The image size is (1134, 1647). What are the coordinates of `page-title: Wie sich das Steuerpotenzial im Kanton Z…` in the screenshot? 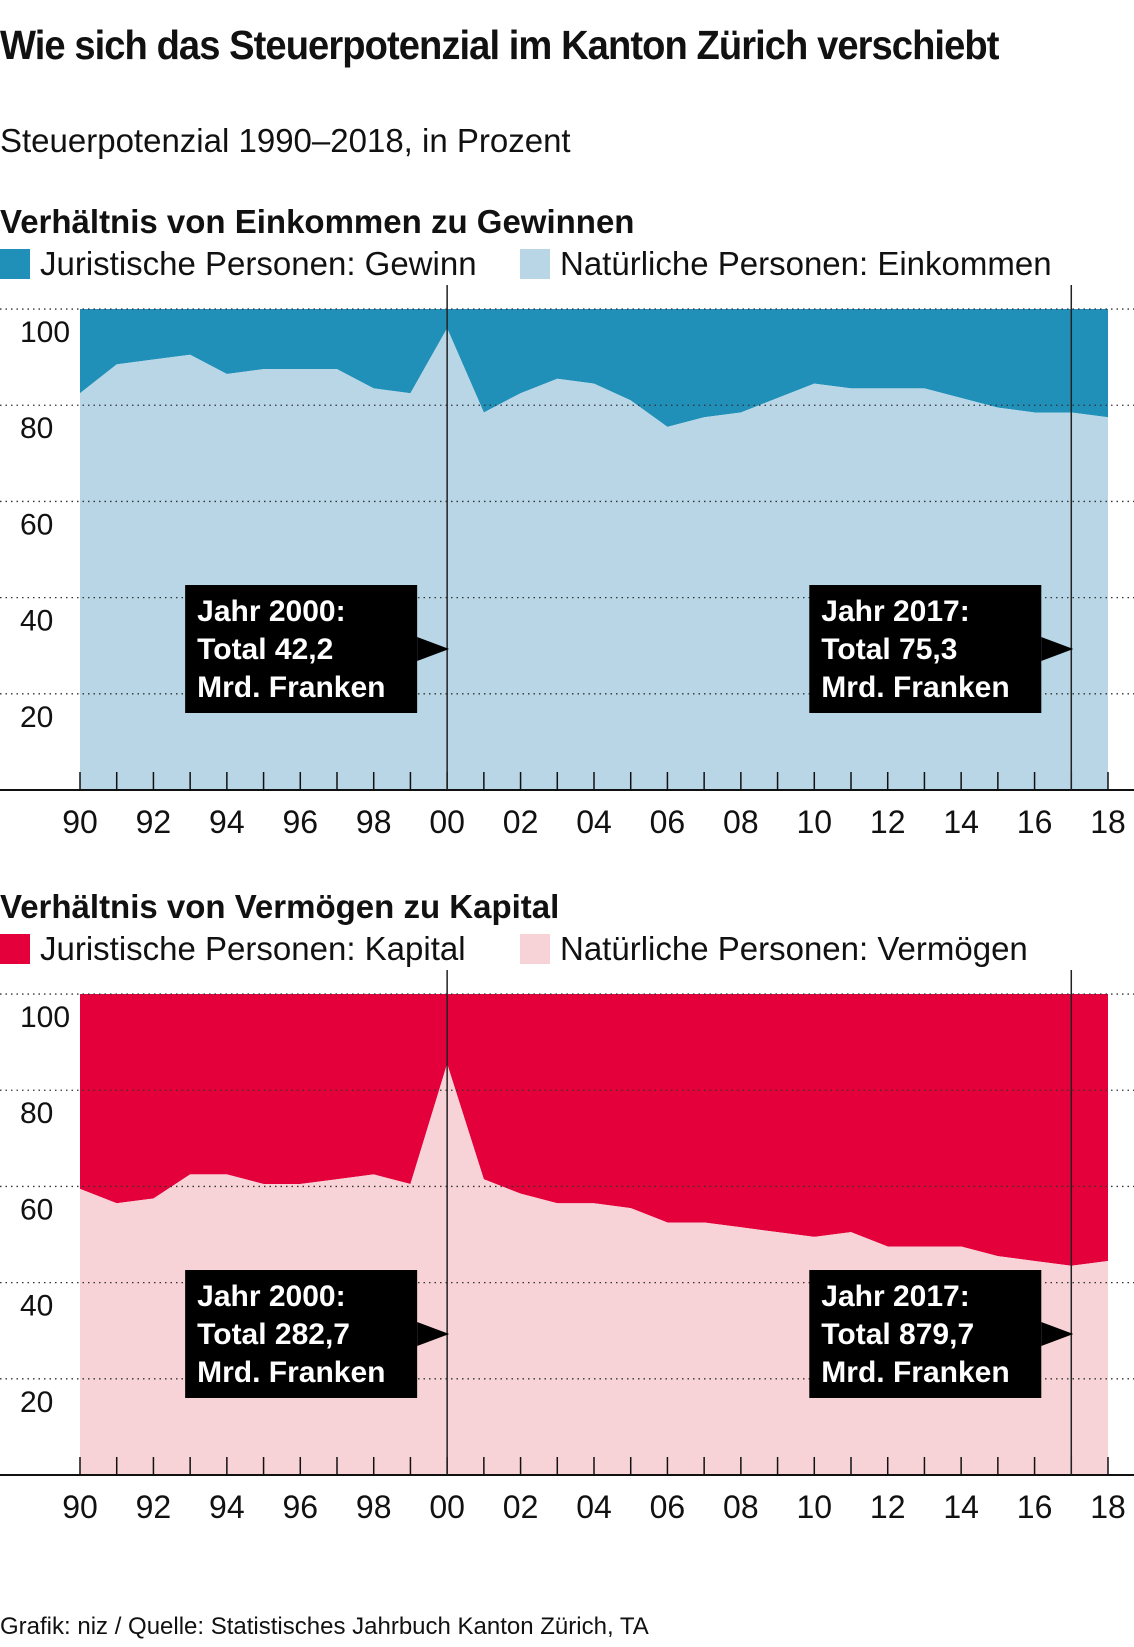 It's located at (499, 45).